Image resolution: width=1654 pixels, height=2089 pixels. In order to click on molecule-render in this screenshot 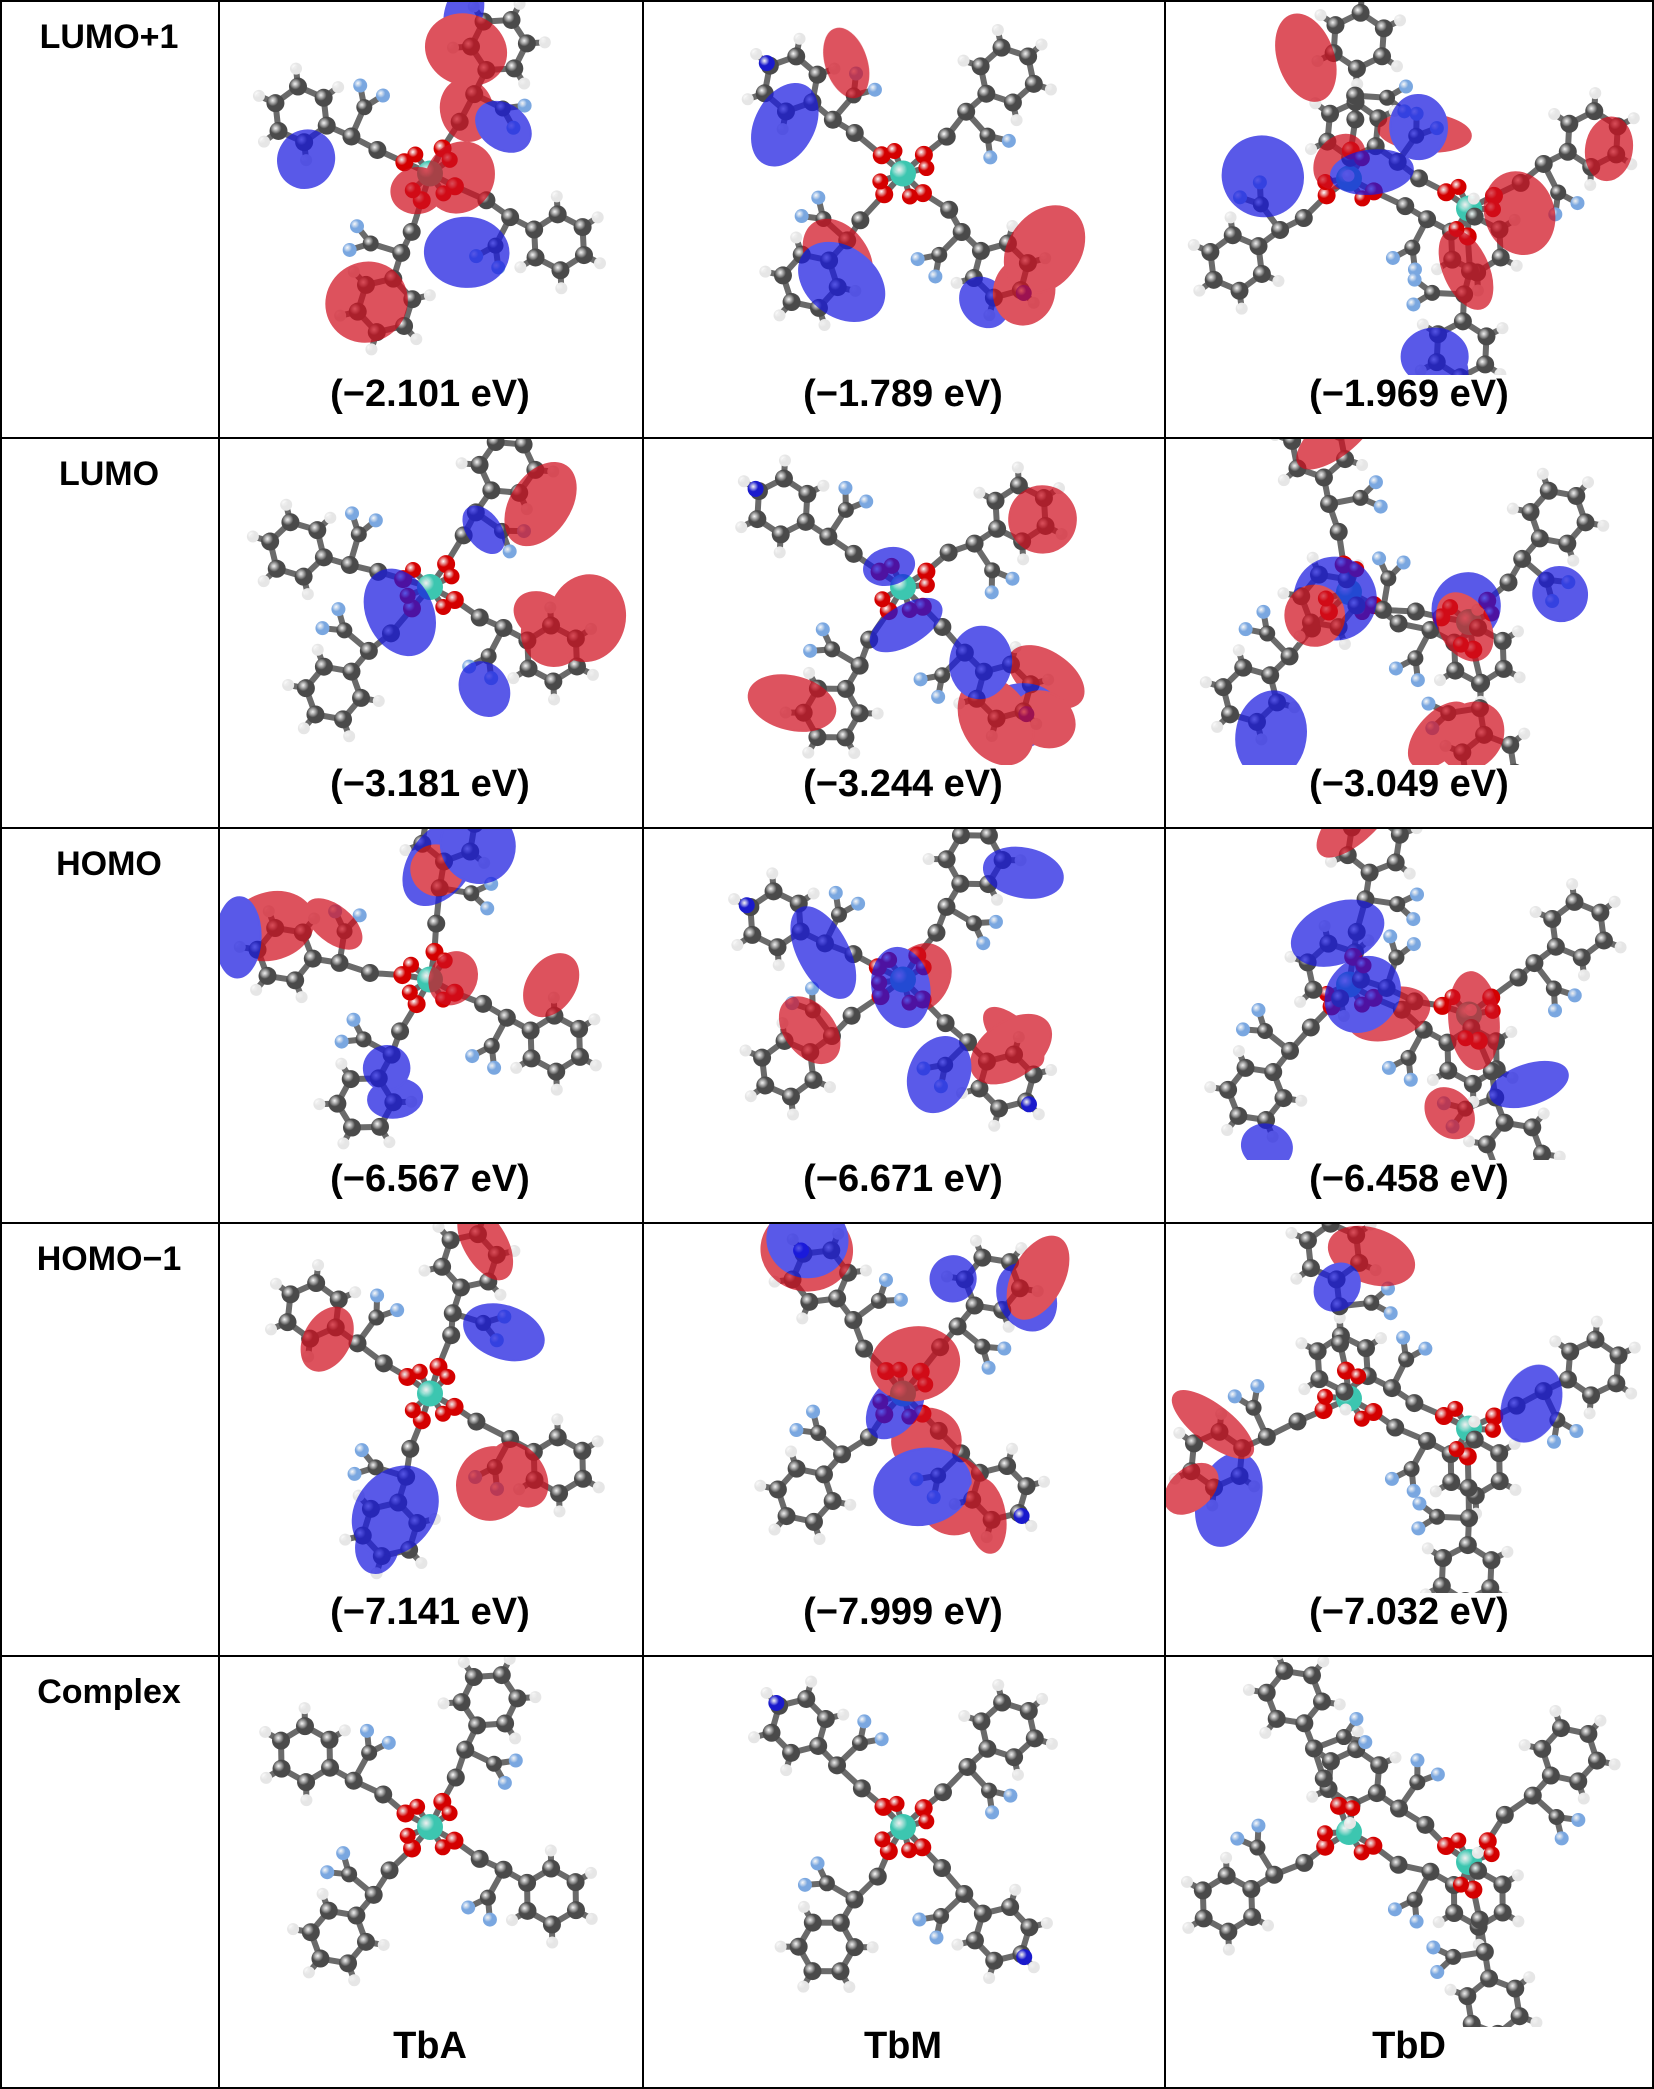, I will do `click(436, 591)`.